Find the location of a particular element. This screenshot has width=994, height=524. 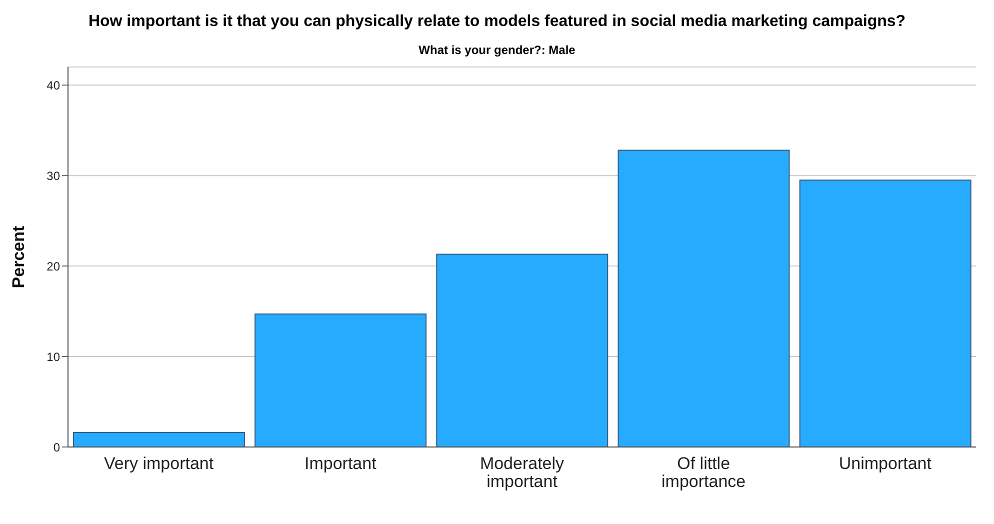

x-tick-label: Important is located at coordinates (340, 463).